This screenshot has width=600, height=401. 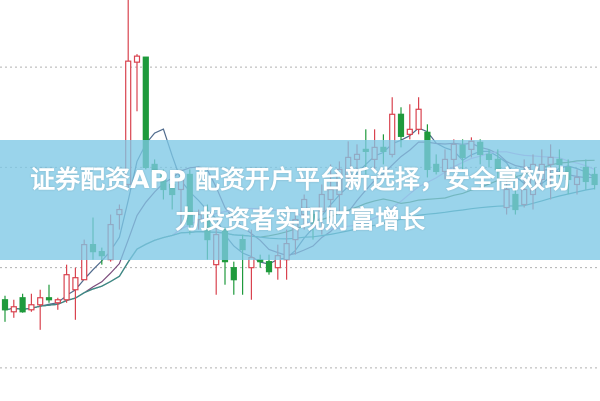 What do you see at coordinates (300, 179) in the screenshot?
I see `banner-line-1: 证券配资APP 配资开户平台新选择，安全高效助` at bounding box center [300, 179].